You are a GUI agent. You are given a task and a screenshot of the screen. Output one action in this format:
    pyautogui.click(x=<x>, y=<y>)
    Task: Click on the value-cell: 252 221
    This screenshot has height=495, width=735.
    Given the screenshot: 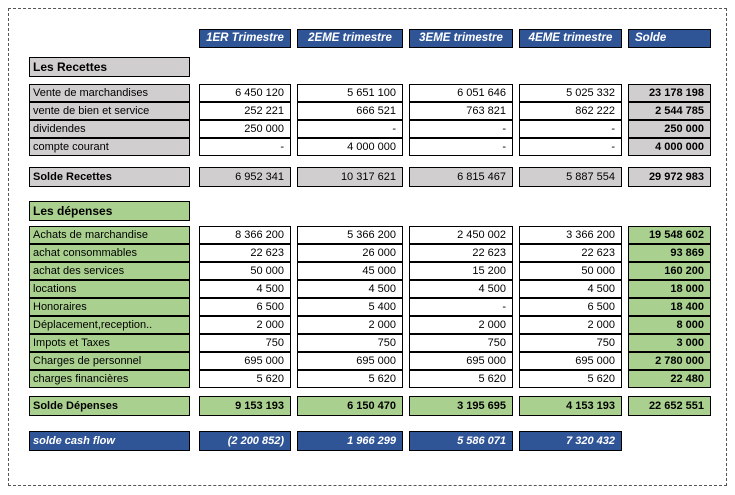 What is the action you would take?
    pyautogui.click(x=245, y=111)
    